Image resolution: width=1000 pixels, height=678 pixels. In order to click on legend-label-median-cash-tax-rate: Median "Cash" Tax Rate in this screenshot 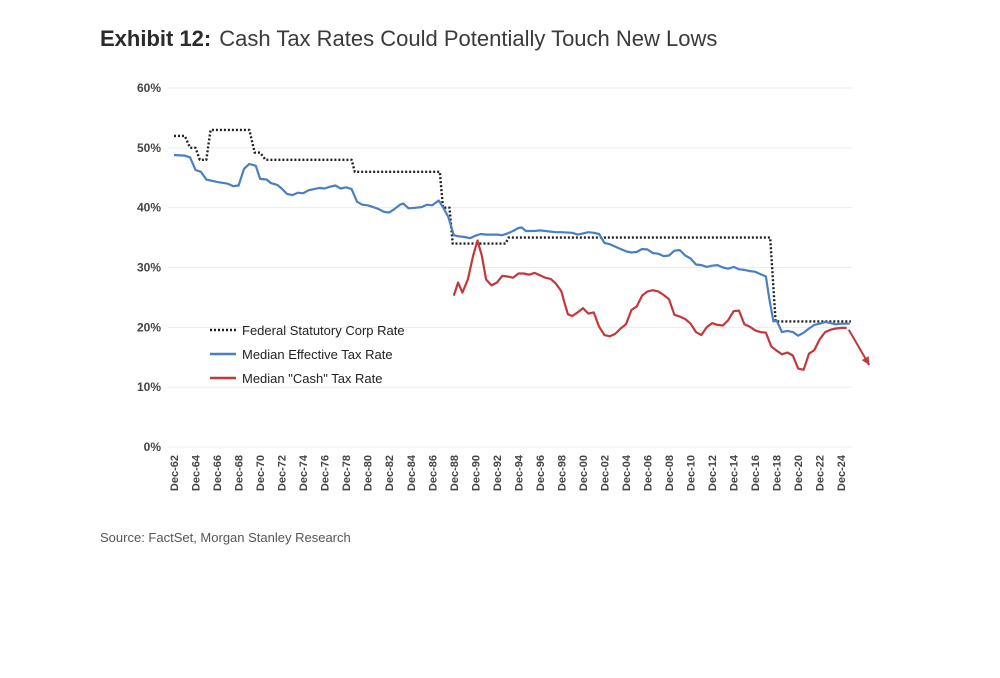, I will do `click(312, 378)`.